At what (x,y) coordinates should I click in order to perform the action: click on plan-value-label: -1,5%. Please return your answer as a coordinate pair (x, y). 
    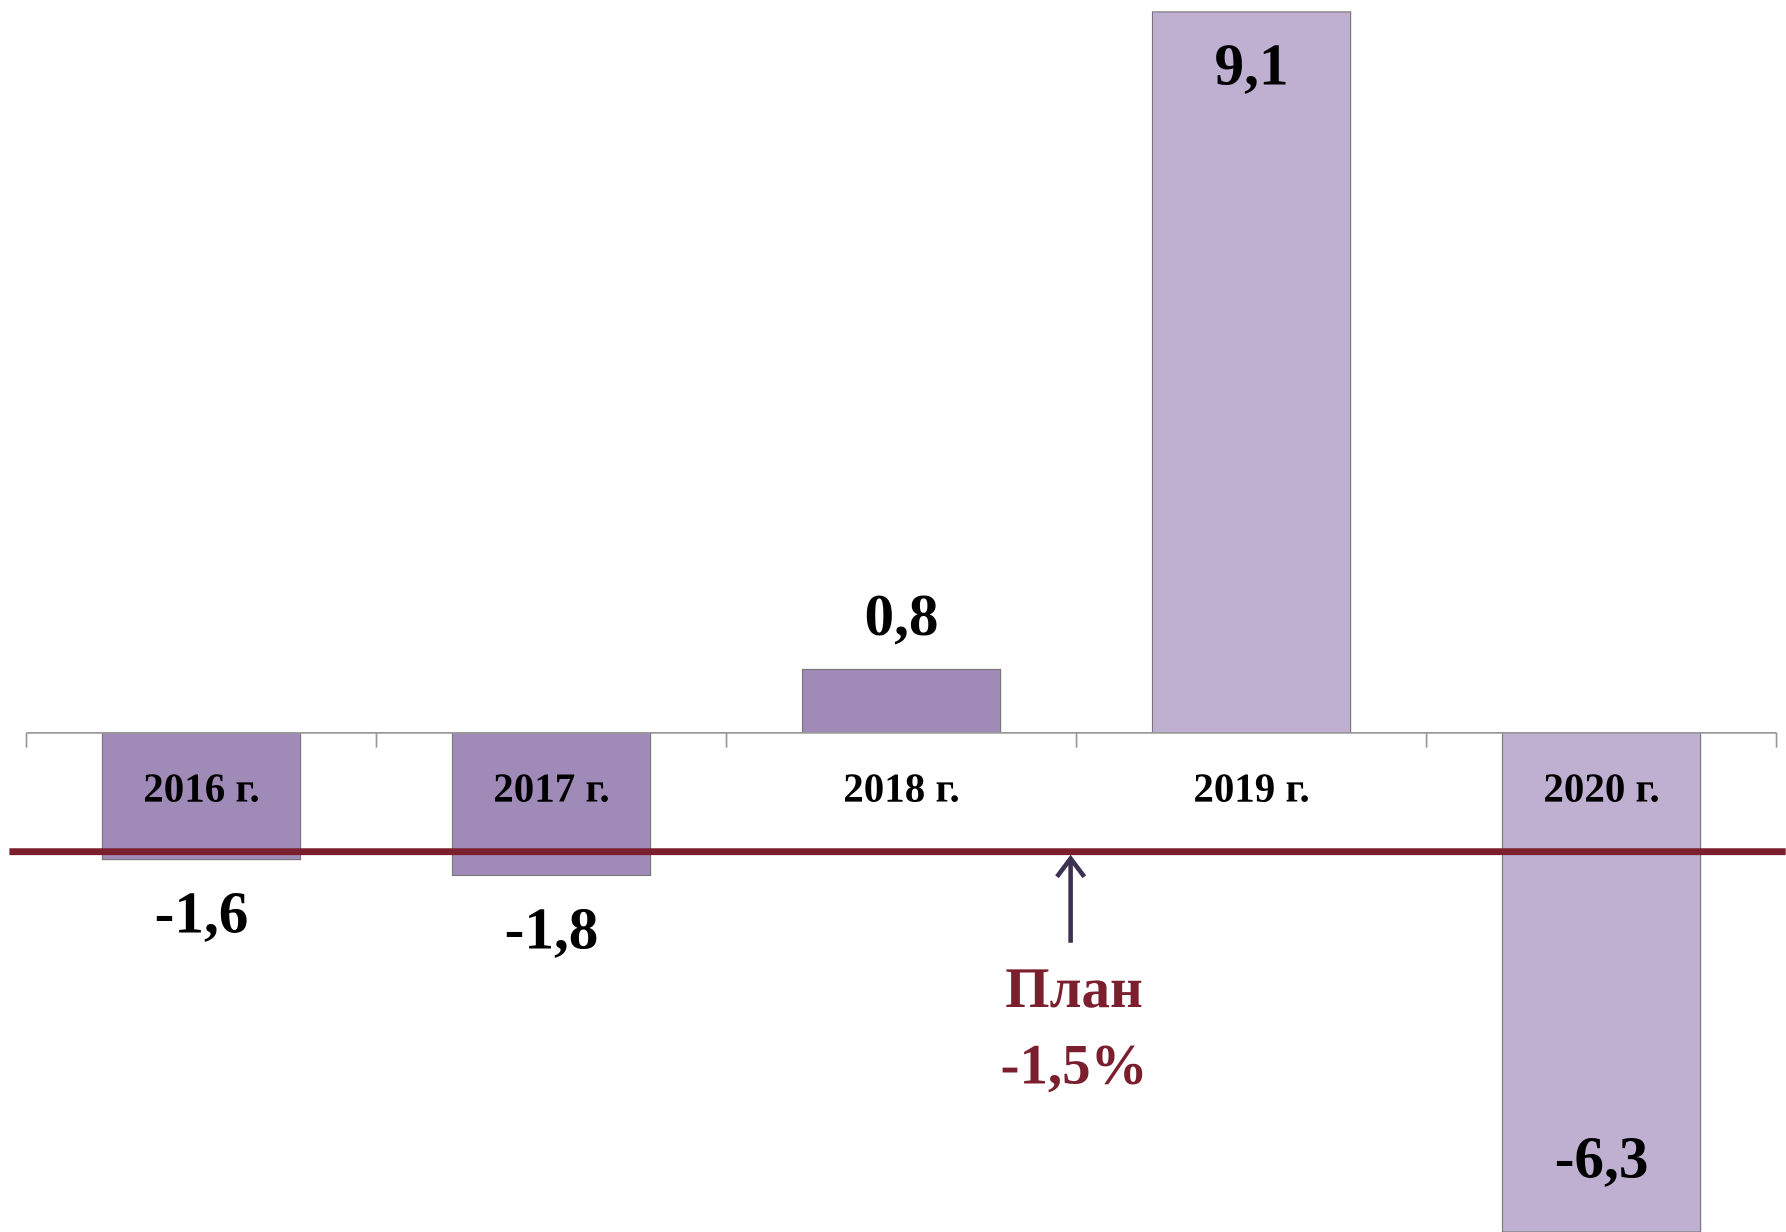
    Looking at the image, I should click on (1074, 1064).